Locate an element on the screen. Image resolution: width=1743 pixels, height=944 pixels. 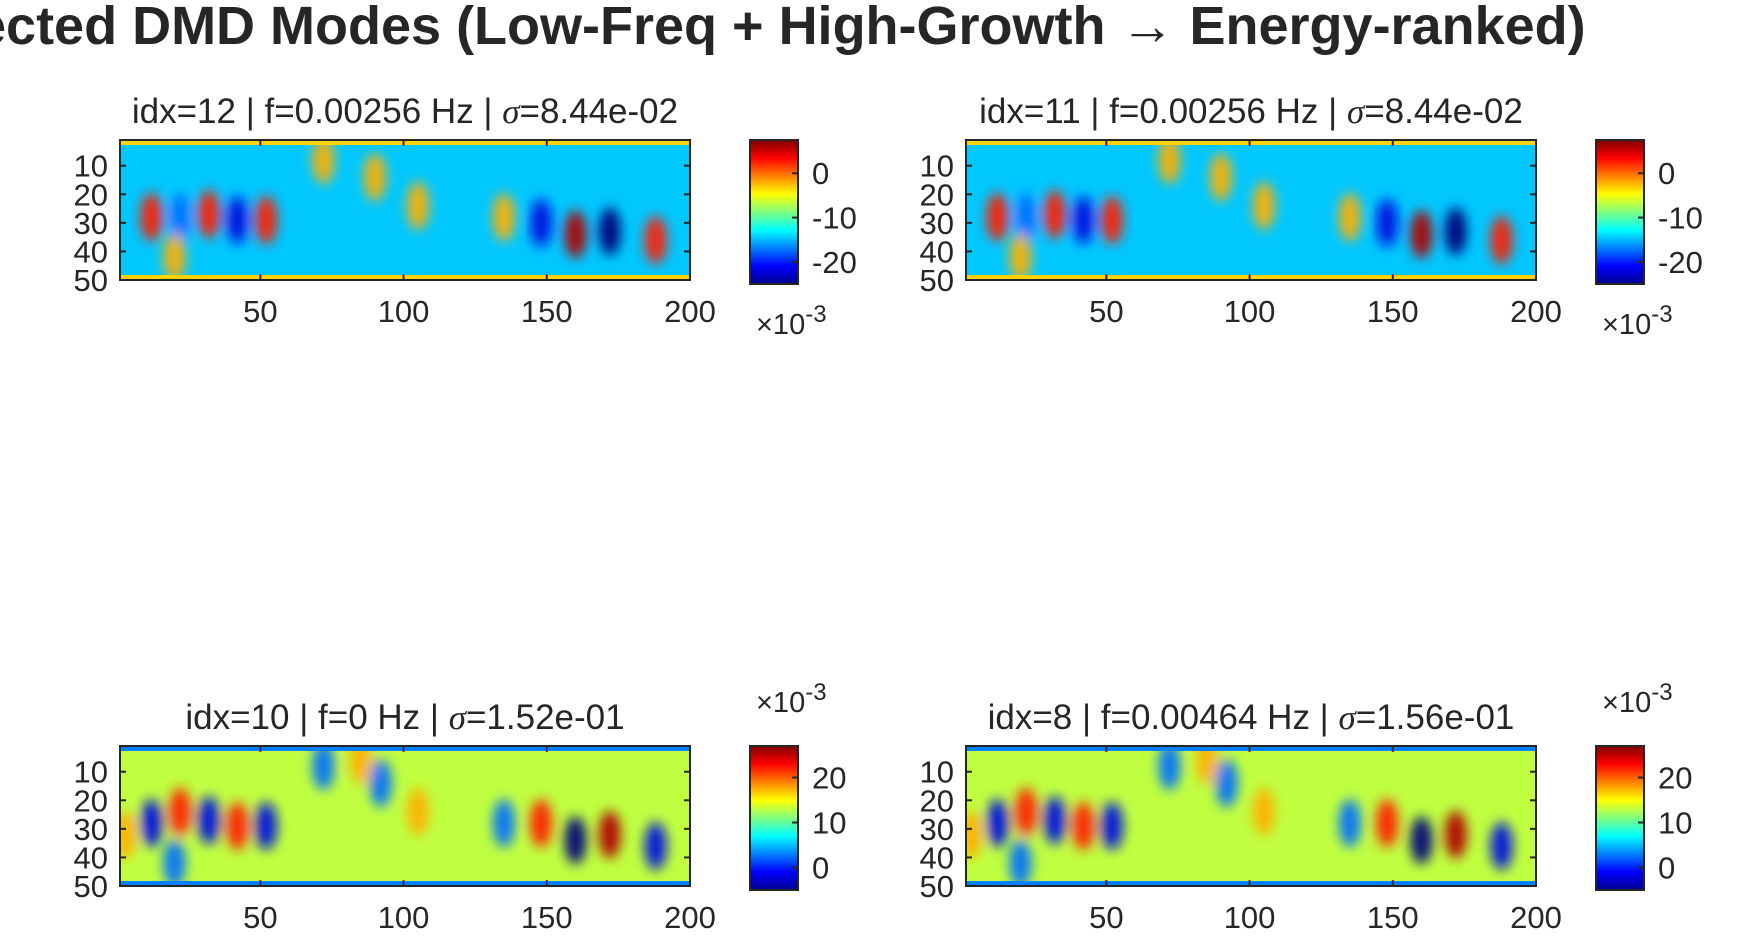
panel-title: idx=12 | f=0.00256 Hz | σ=8.44e-02 is located at coordinates (405, 111).